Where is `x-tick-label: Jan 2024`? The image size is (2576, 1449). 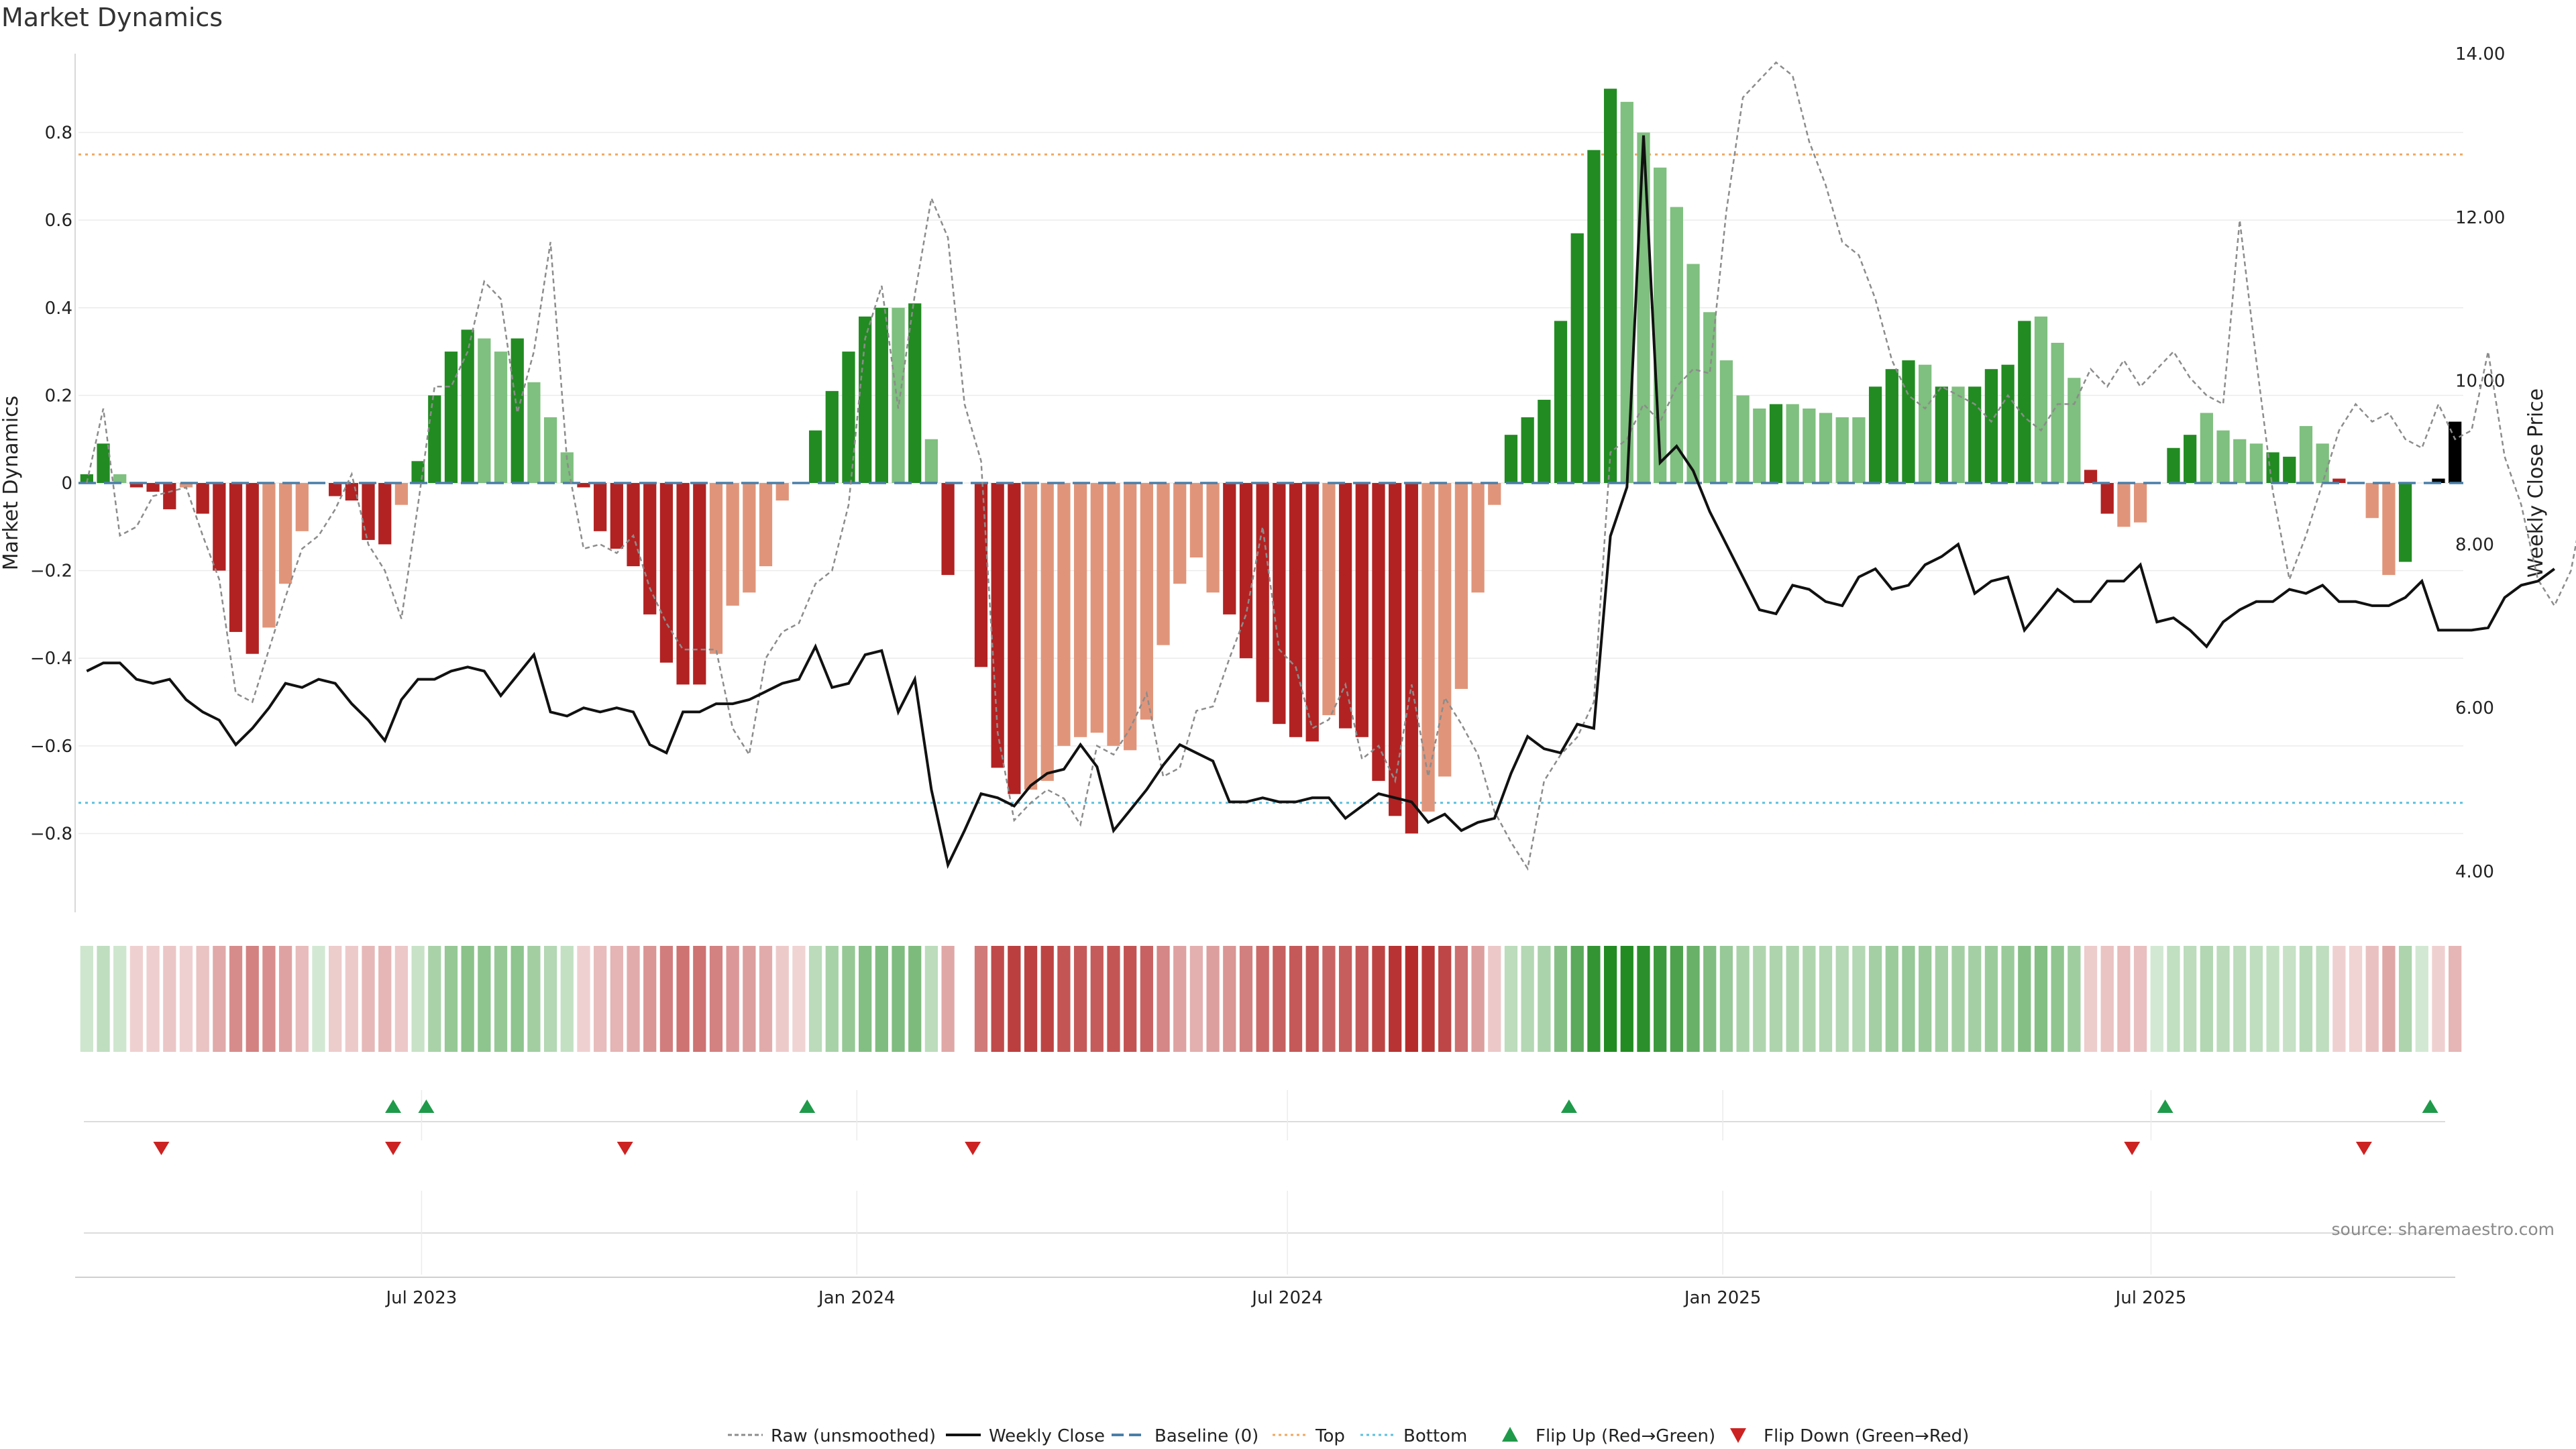
x-tick-label: Jan 2024 is located at coordinates (856, 1298).